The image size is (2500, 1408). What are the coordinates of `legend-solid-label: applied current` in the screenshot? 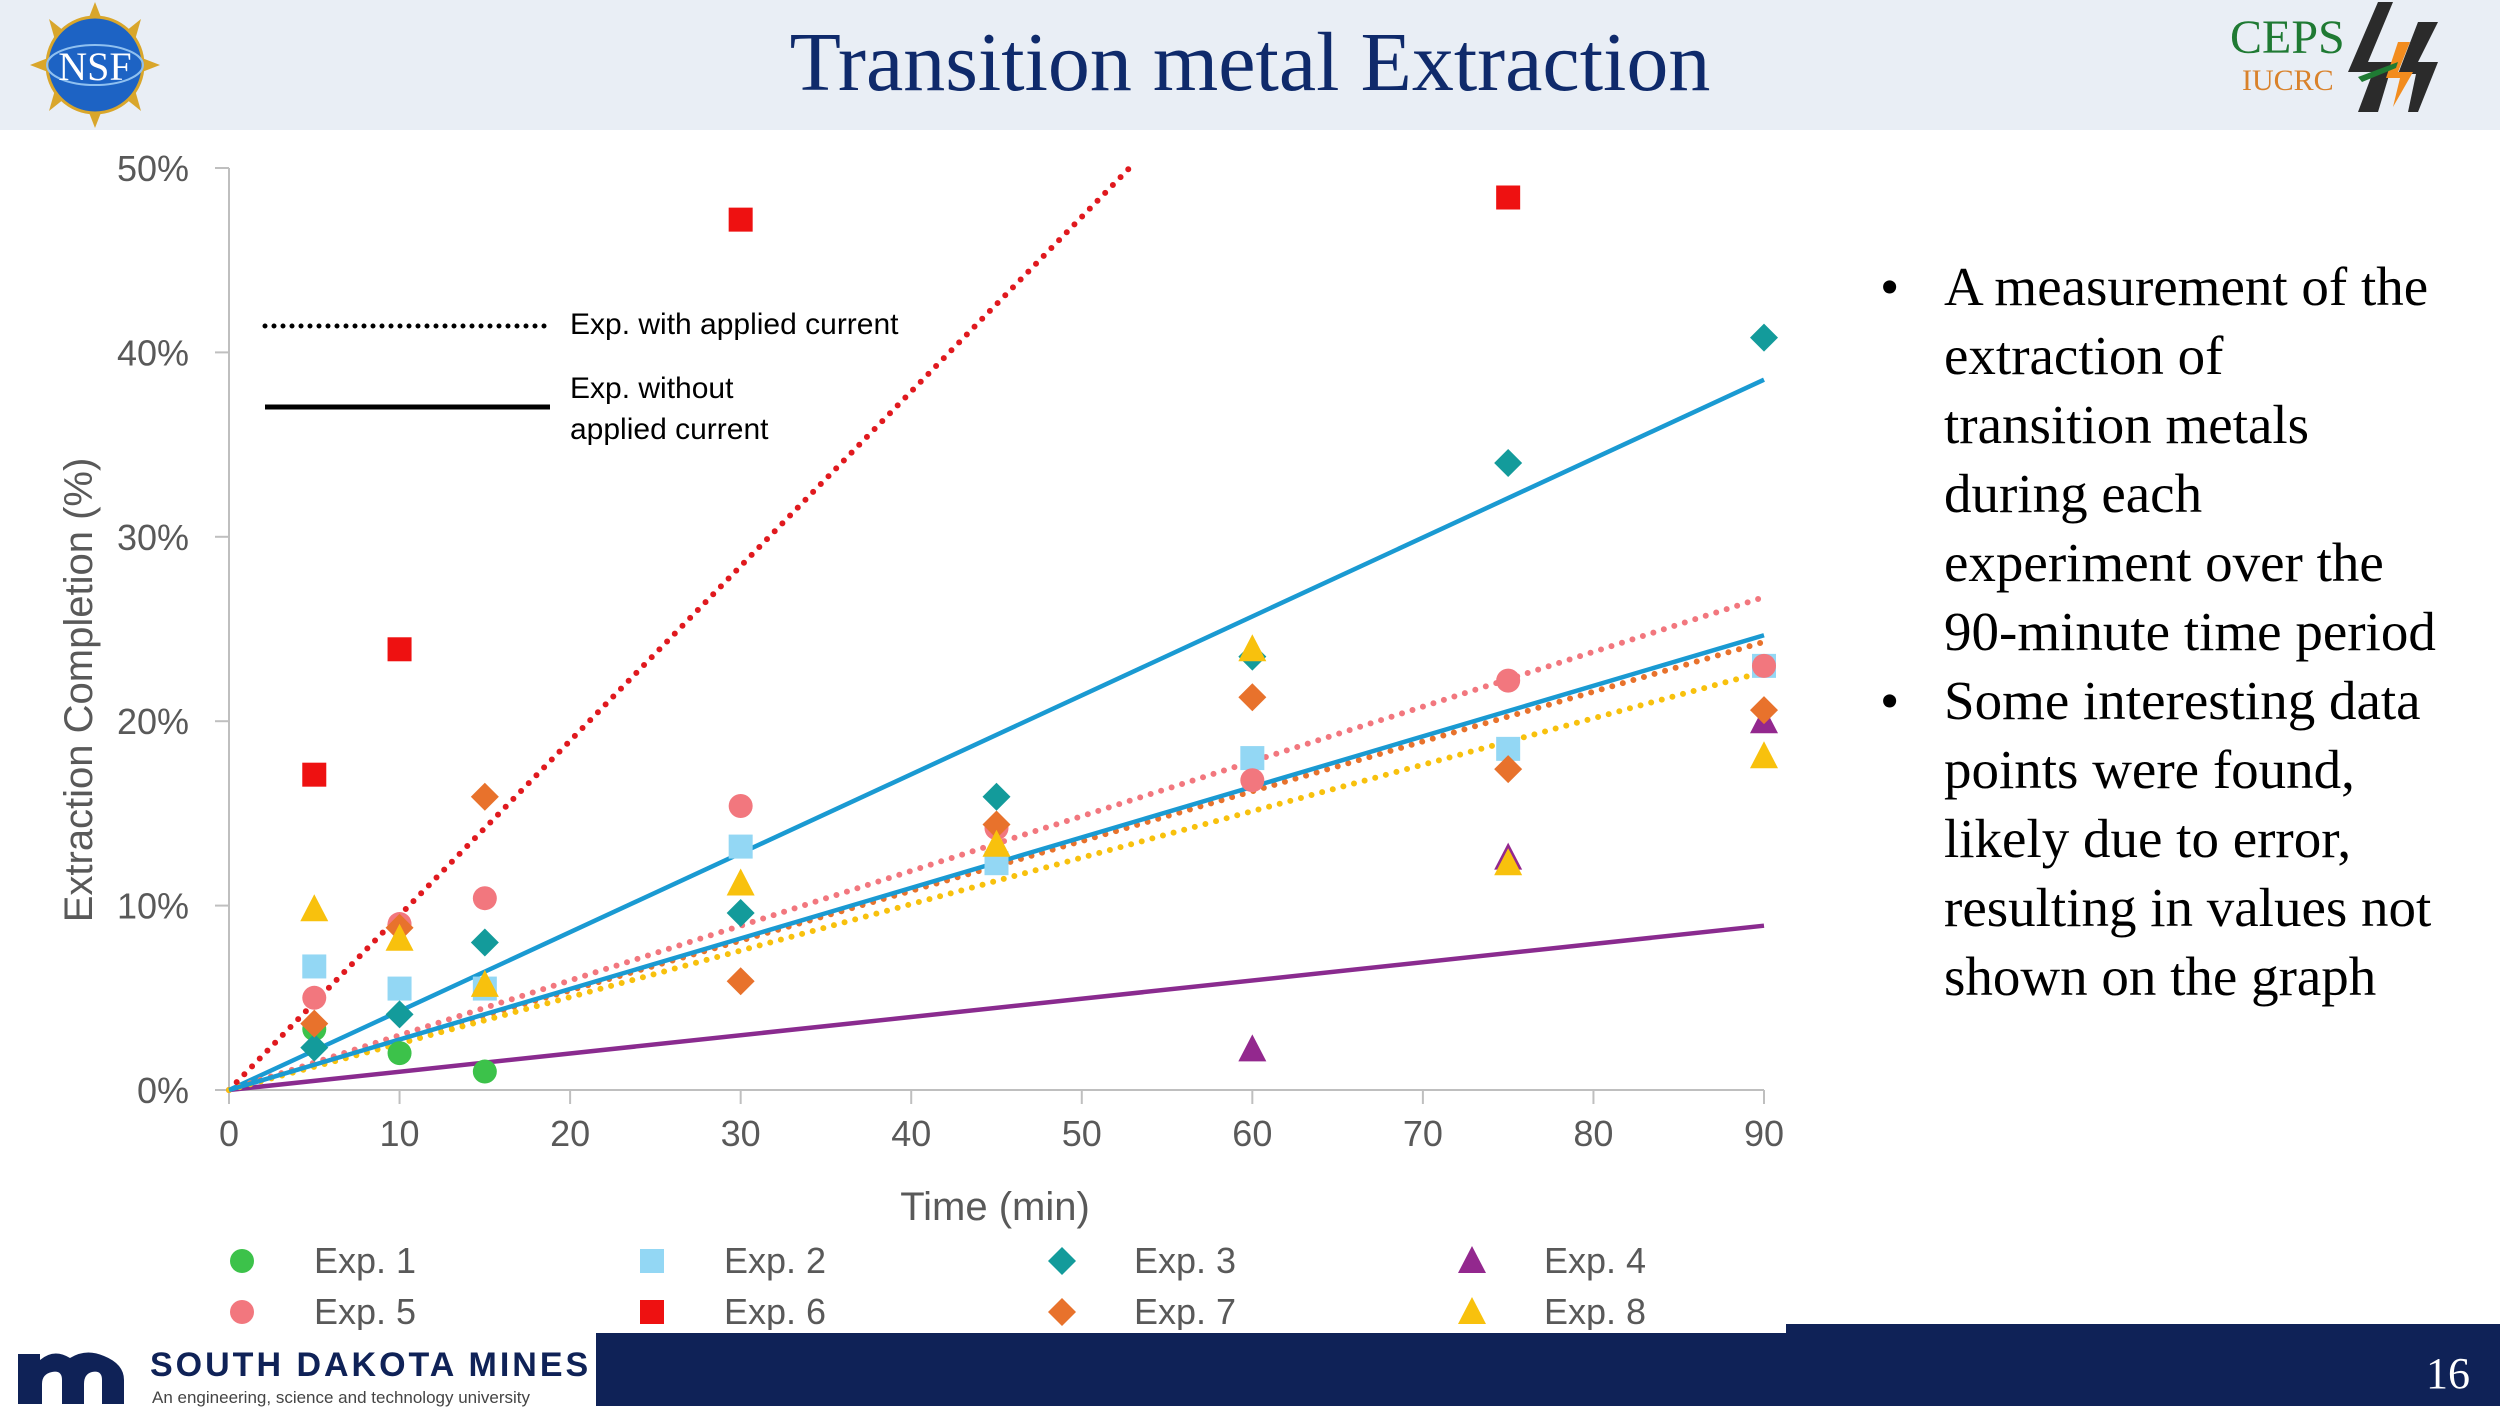 It's located at (669, 429).